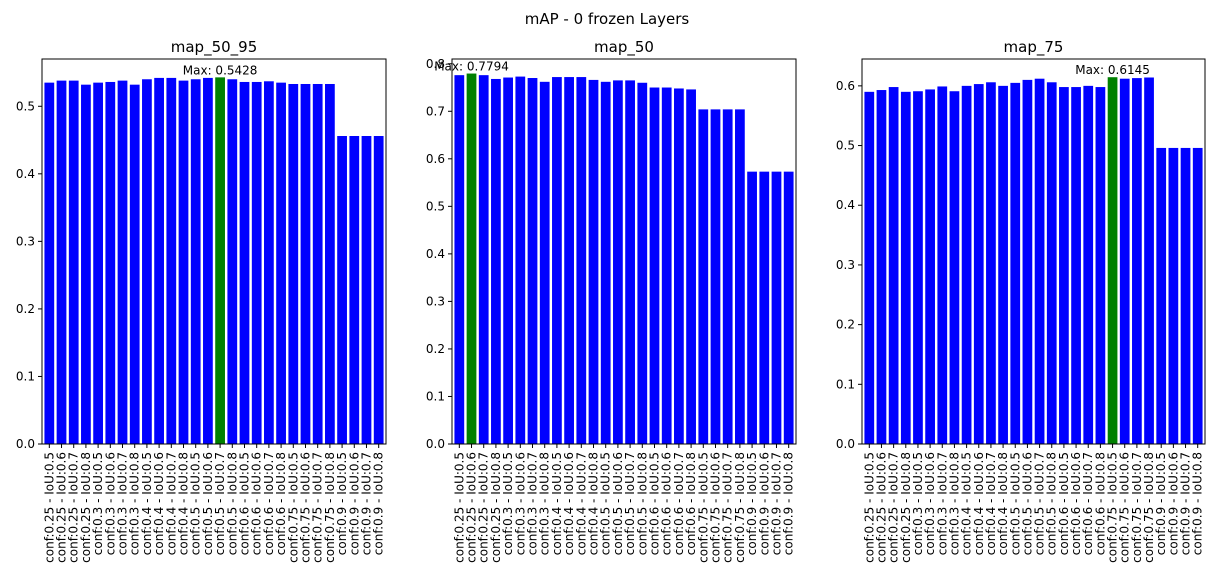  I want to click on x-tick-label: conf:0.4 - IoU:0.6, so click(979, 503).